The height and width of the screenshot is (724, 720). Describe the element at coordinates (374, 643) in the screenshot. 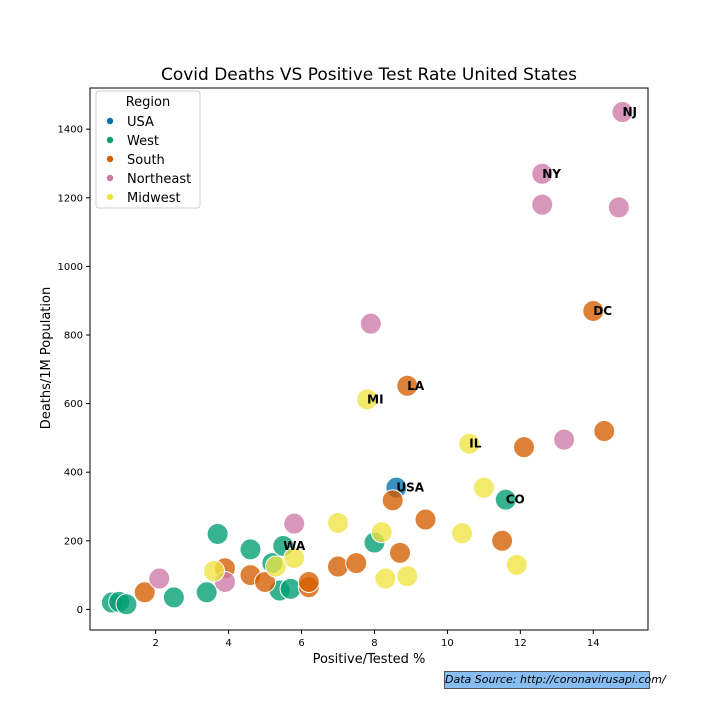

I see `x-tick-label-3: 8` at that location.